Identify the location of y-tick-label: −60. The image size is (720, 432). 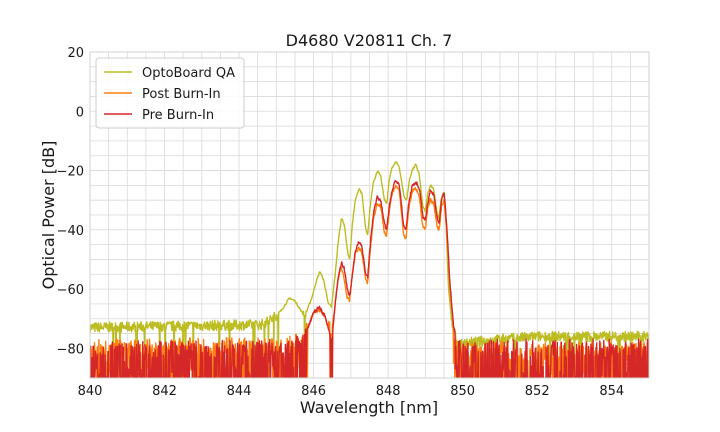
(70, 290).